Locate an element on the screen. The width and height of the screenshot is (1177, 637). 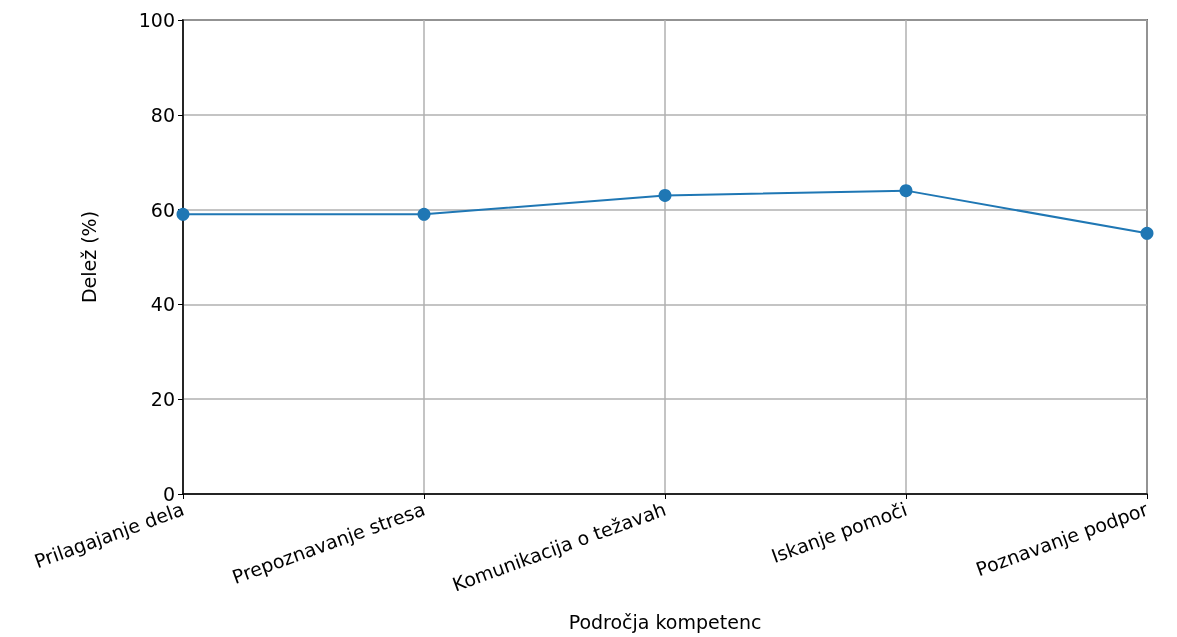
y-tick-label: 40 is located at coordinates (162, 304).